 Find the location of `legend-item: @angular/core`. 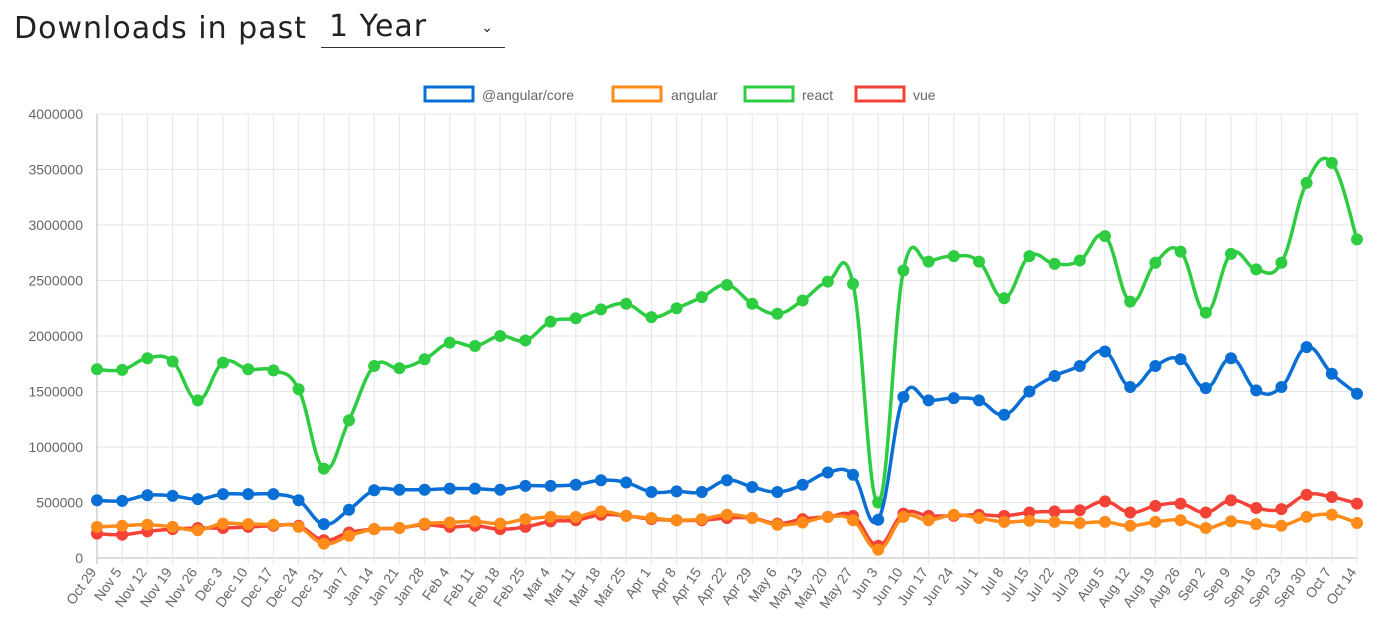

legend-item: @angular/core is located at coordinates (498, 94).